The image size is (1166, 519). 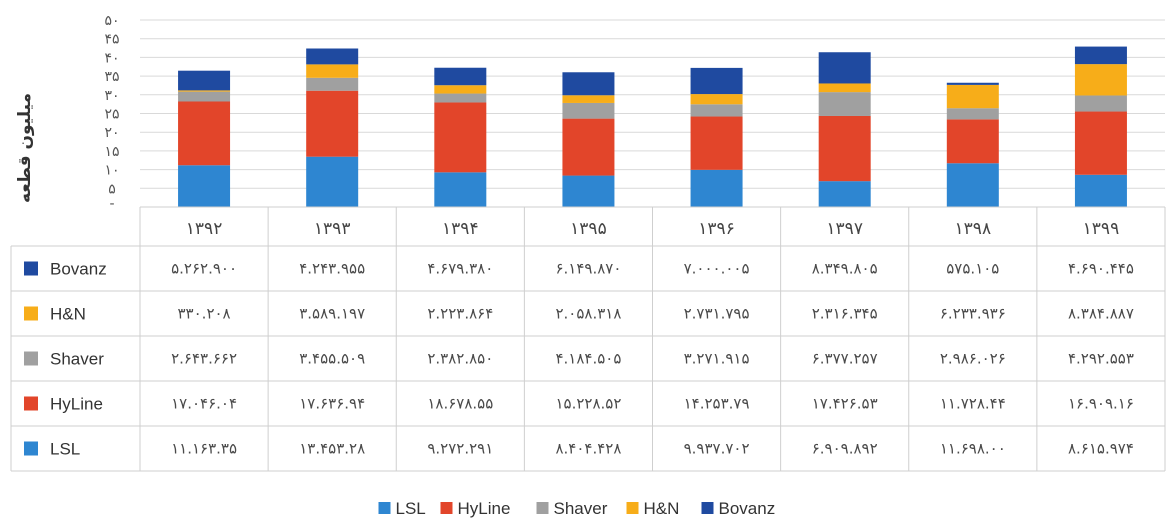 I want to click on row-series-name: H&N, so click(x=68, y=314).